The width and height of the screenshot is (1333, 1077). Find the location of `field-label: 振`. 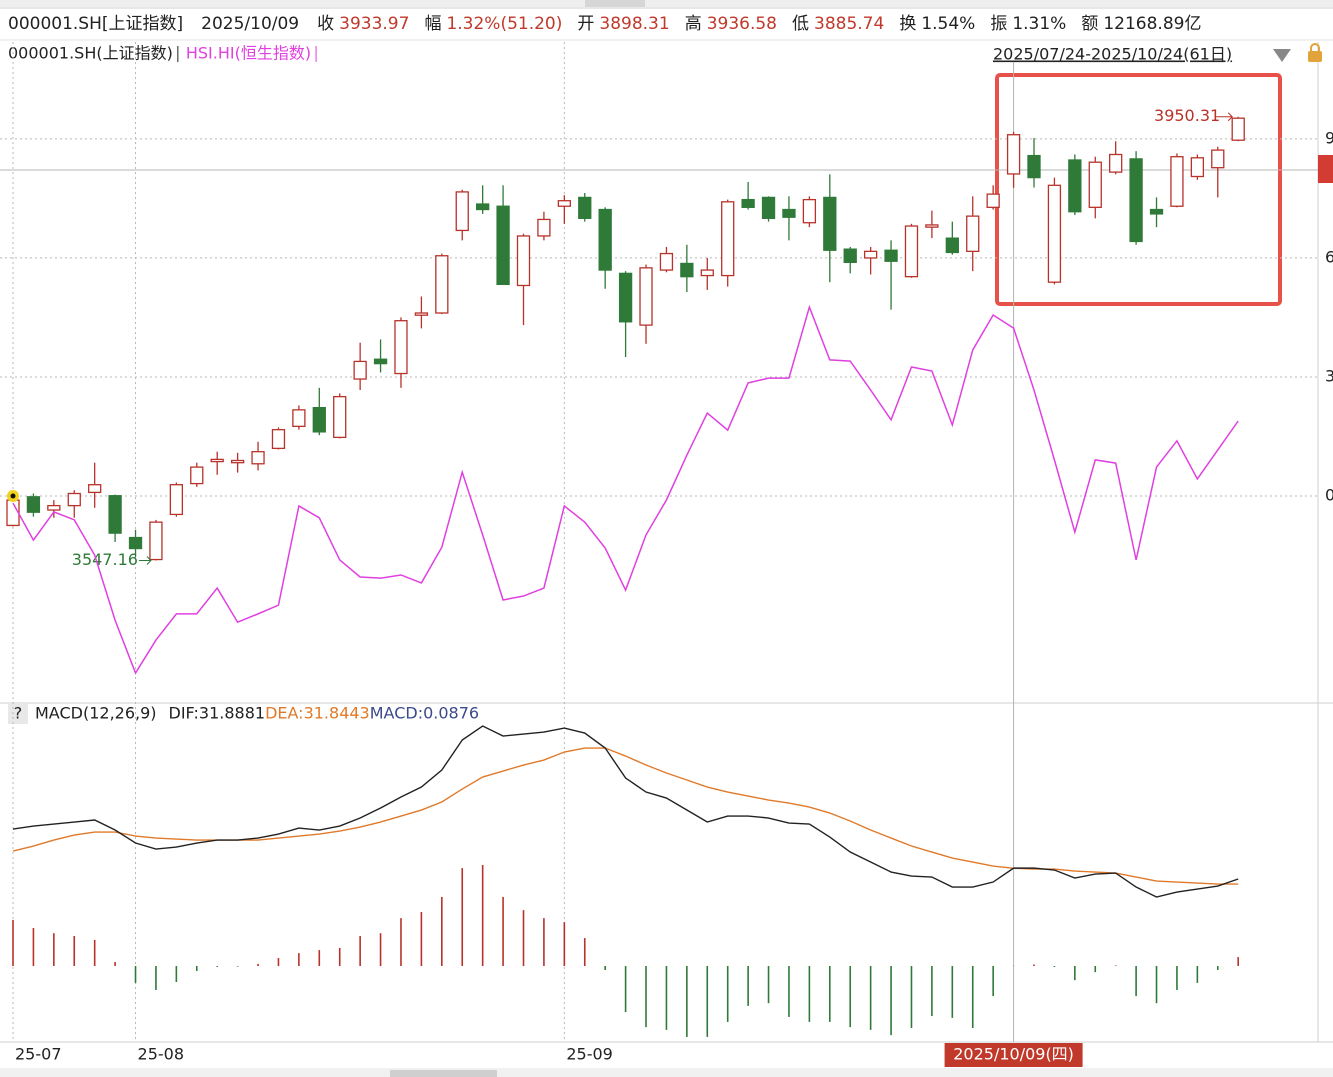

field-label: 振 is located at coordinates (998, 24).